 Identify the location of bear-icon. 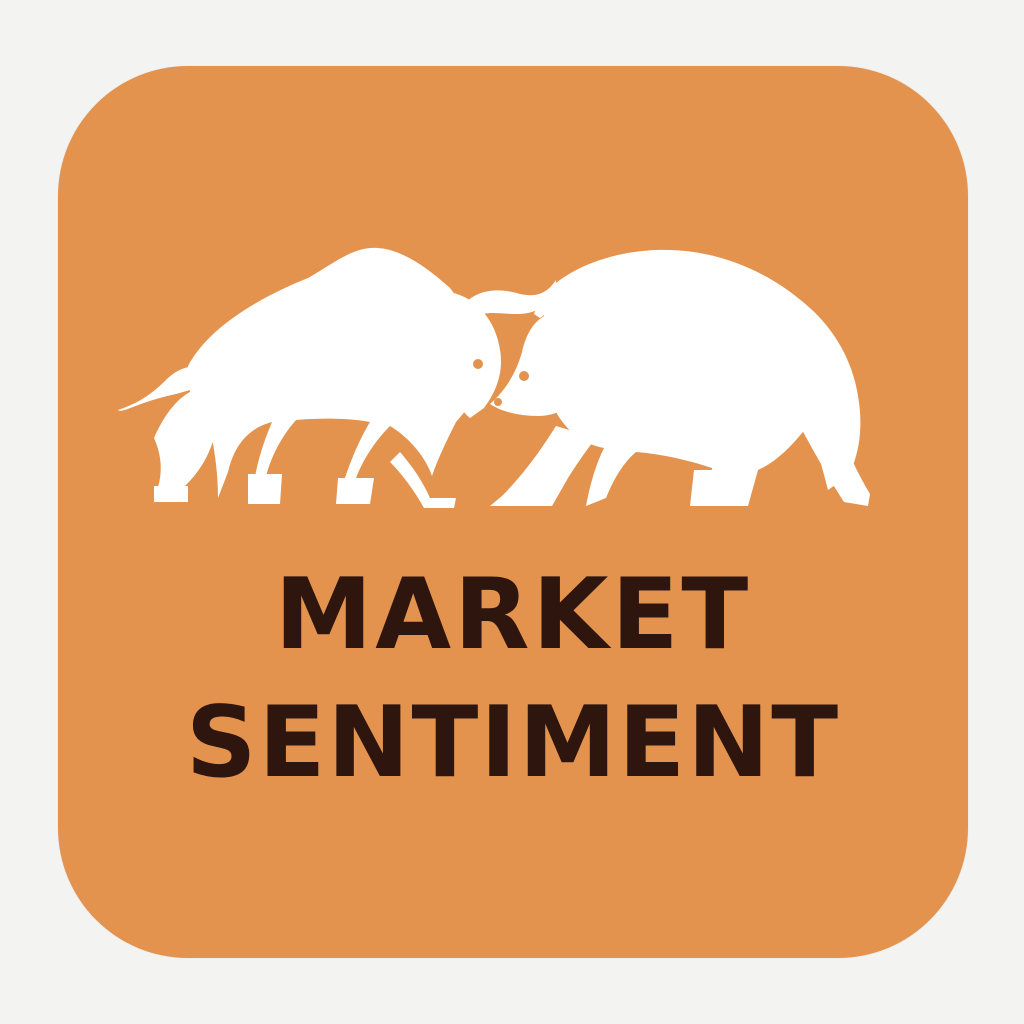
(680, 377).